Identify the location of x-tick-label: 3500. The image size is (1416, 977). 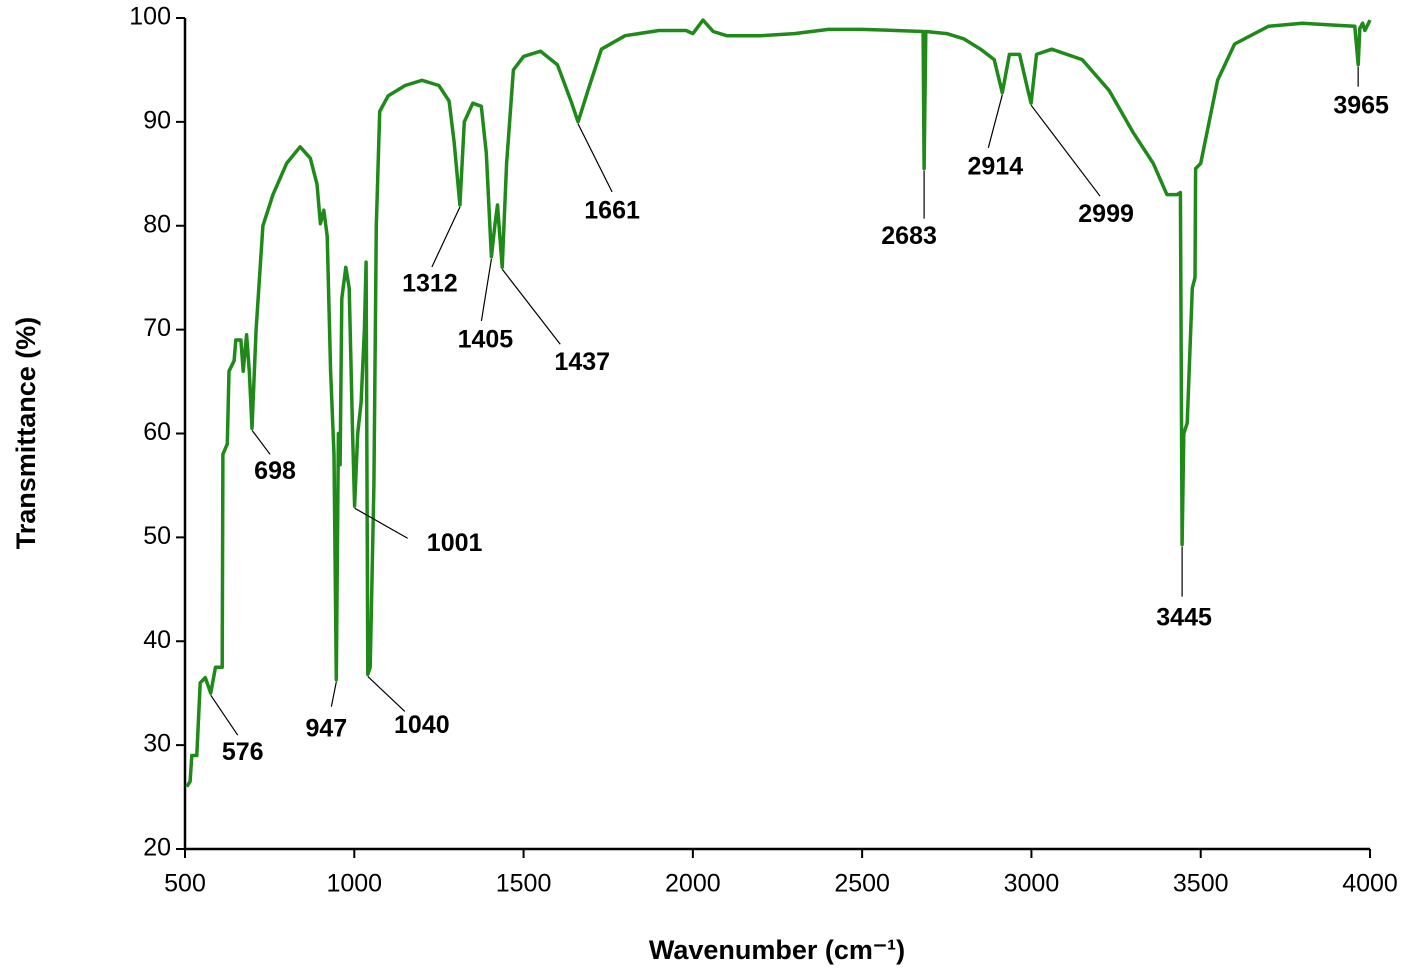
(1201, 884).